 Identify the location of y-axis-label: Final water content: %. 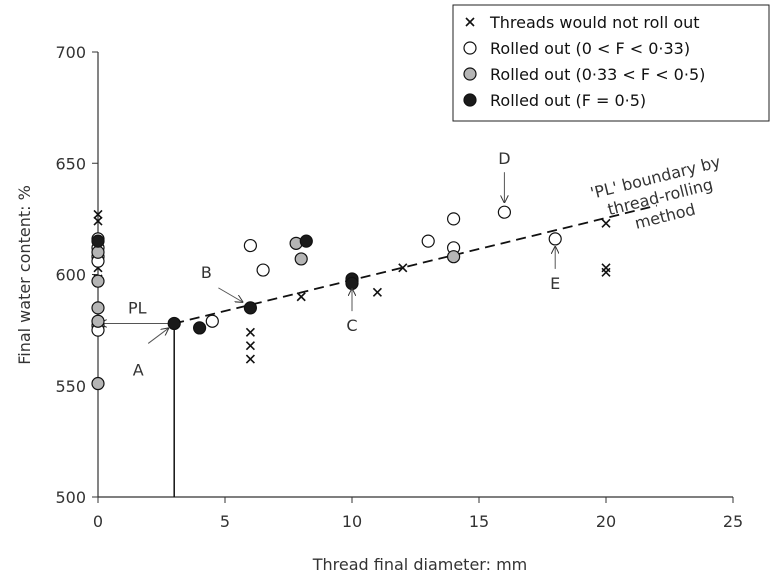
(24, 275).